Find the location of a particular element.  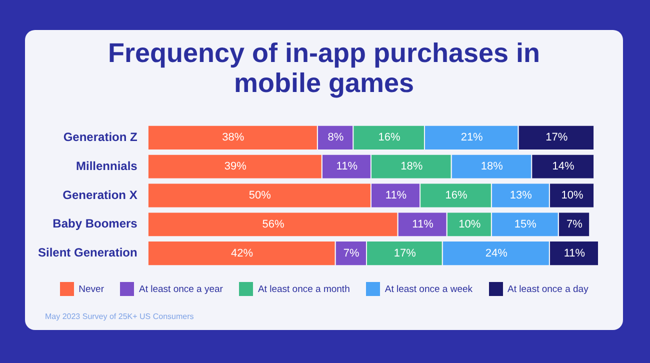

data-label: 21% is located at coordinates (472, 138).